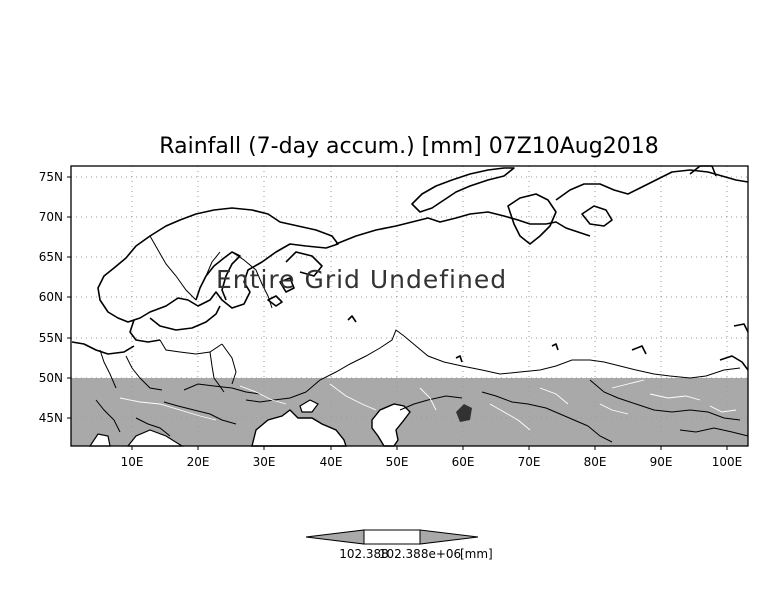 This screenshot has height=612, width=784. Describe the element at coordinates (449, 537) in the screenshot. I see `colorbar-right-arrow` at that location.